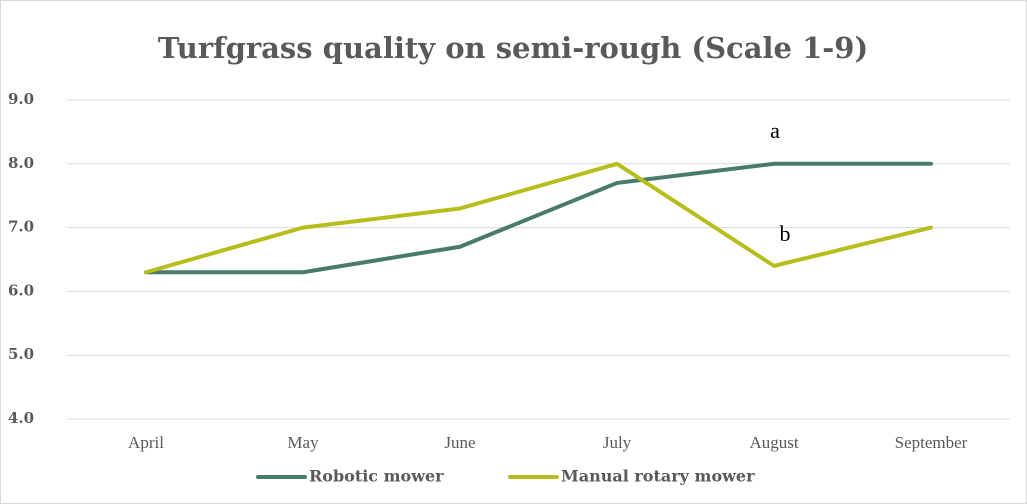  Describe the element at coordinates (785, 233) in the screenshot. I see `annotation: b` at that location.